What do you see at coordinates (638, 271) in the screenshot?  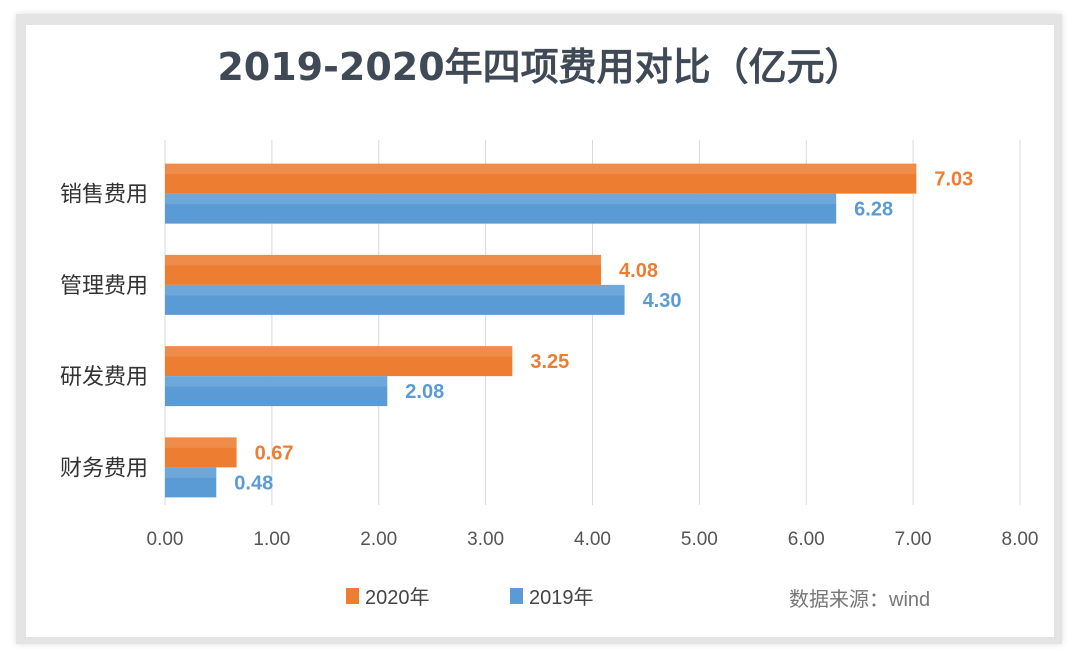 I see `data-label: 4.08` at bounding box center [638, 271].